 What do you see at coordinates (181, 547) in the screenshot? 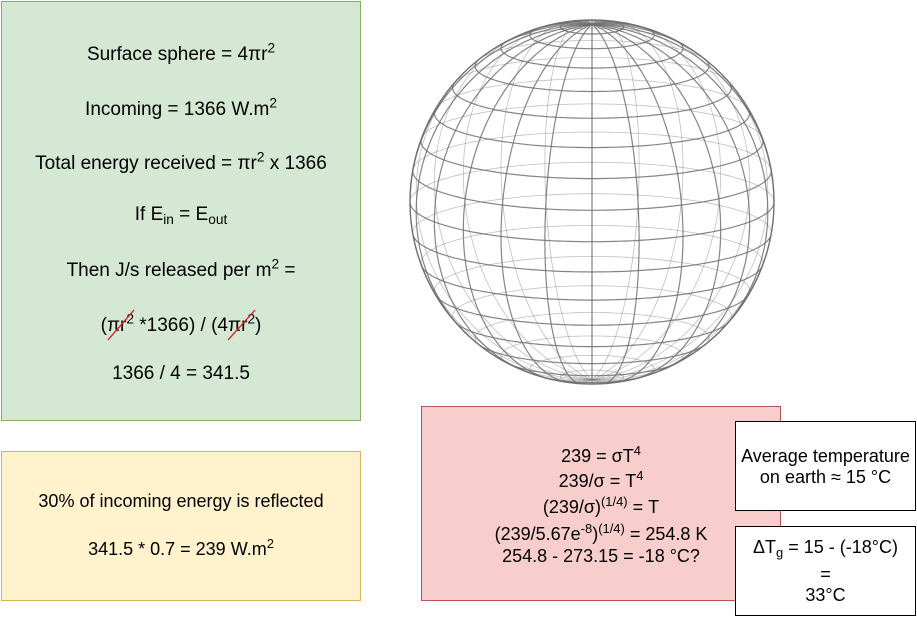
I see `absorbed-line: 341.5 * 0.7 = 239 W.m2` at bounding box center [181, 547].